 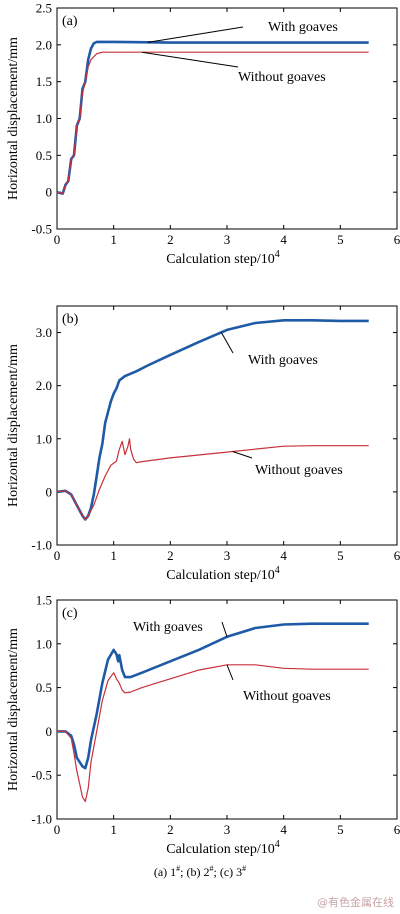 I want to click on caption-sup-b: #, so click(x=211, y=868).